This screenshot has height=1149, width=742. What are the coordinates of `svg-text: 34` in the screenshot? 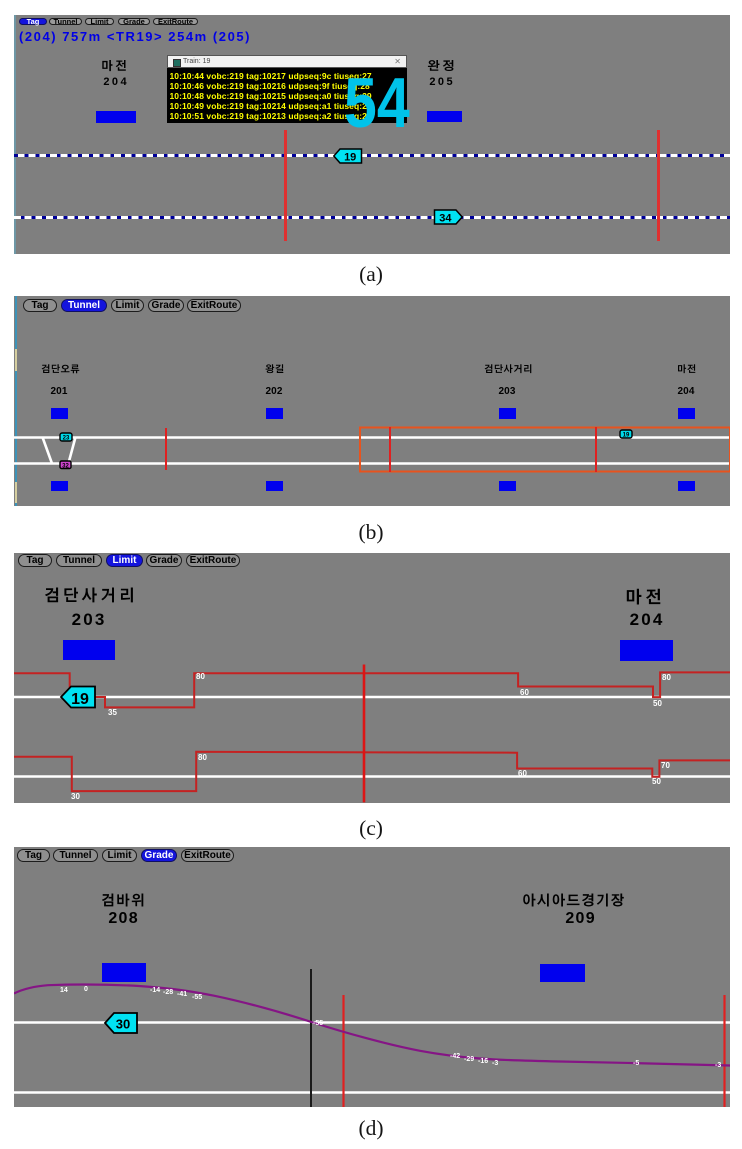 It's located at (445, 218).